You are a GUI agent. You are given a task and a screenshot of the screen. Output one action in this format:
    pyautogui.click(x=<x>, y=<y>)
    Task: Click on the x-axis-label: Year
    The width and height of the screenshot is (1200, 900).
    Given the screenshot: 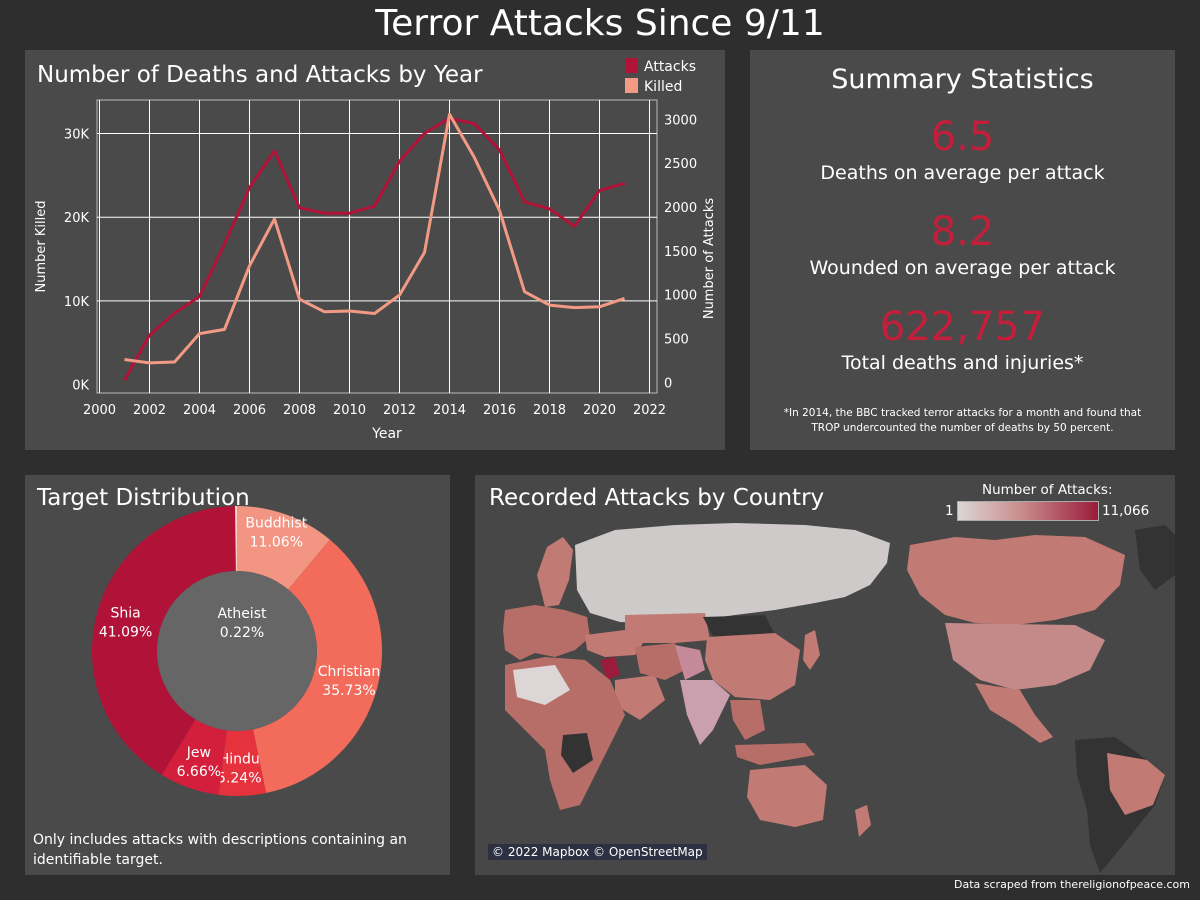 What is the action you would take?
    pyautogui.click(x=386, y=434)
    